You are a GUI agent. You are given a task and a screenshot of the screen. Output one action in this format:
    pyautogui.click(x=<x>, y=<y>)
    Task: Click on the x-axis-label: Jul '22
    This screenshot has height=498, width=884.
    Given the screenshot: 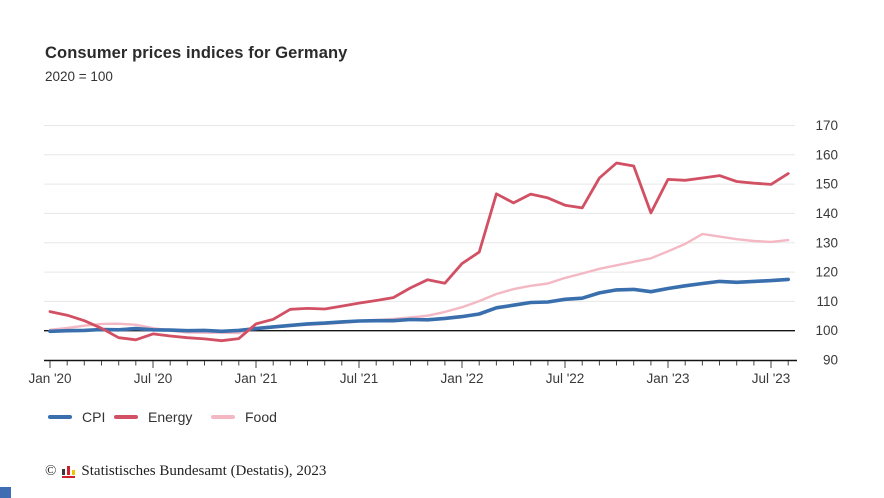 What is the action you would take?
    pyautogui.click(x=565, y=378)
    